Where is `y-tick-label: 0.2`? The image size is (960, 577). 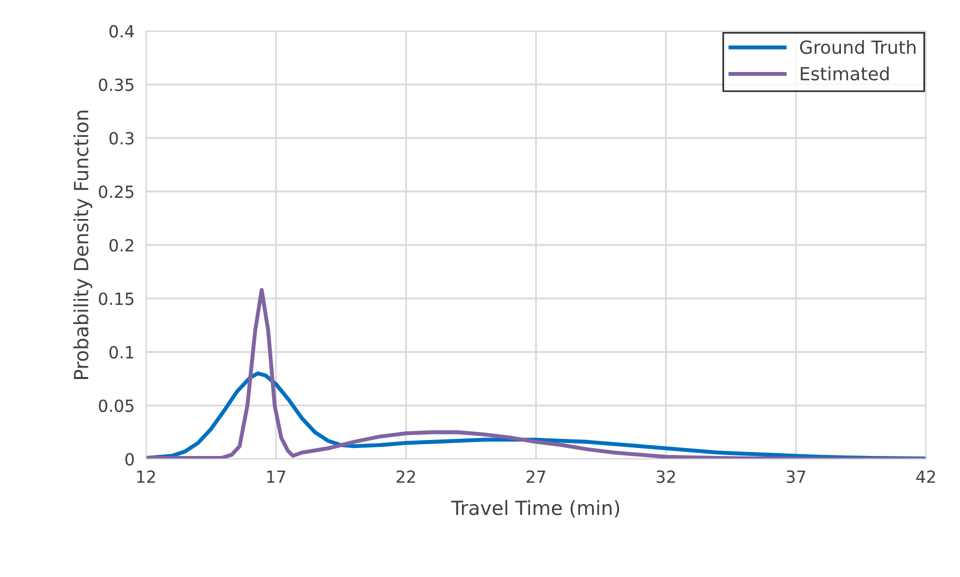 y-tick-label: 0.2 is located at coordinates (121, 245).